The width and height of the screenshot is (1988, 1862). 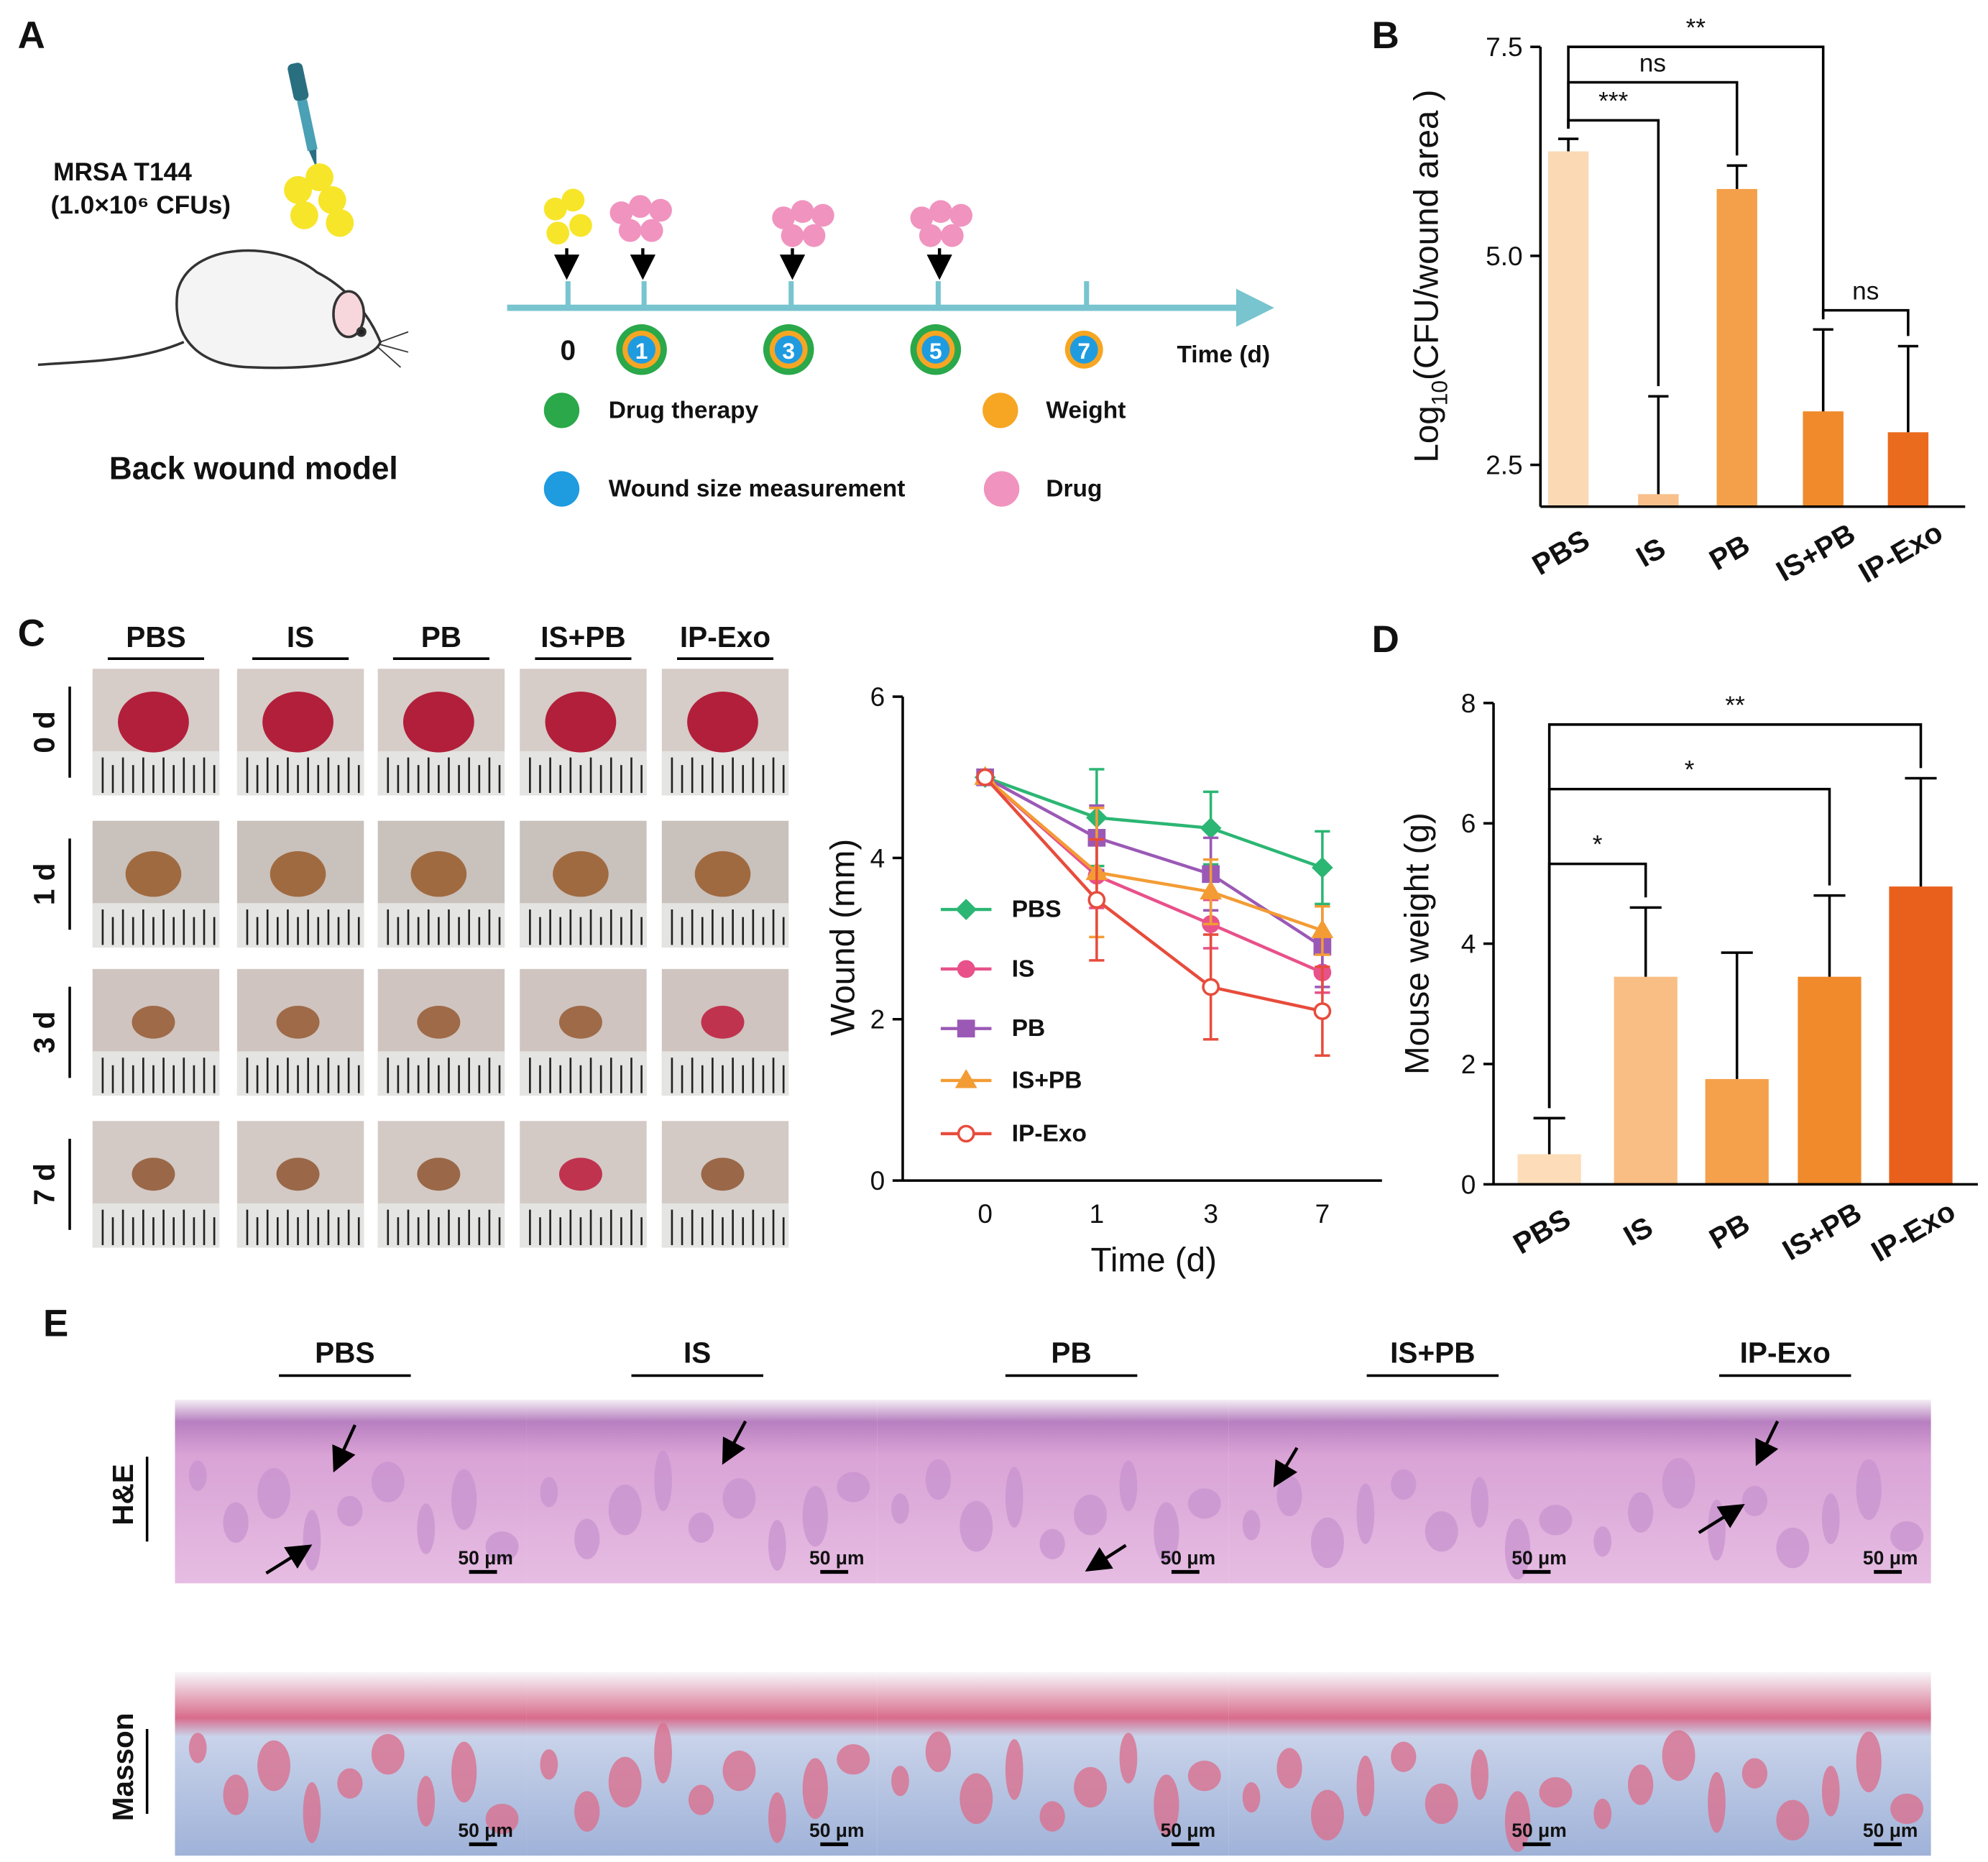 I want to click on x-tick-label: PB, so click(x=1729, y=552).